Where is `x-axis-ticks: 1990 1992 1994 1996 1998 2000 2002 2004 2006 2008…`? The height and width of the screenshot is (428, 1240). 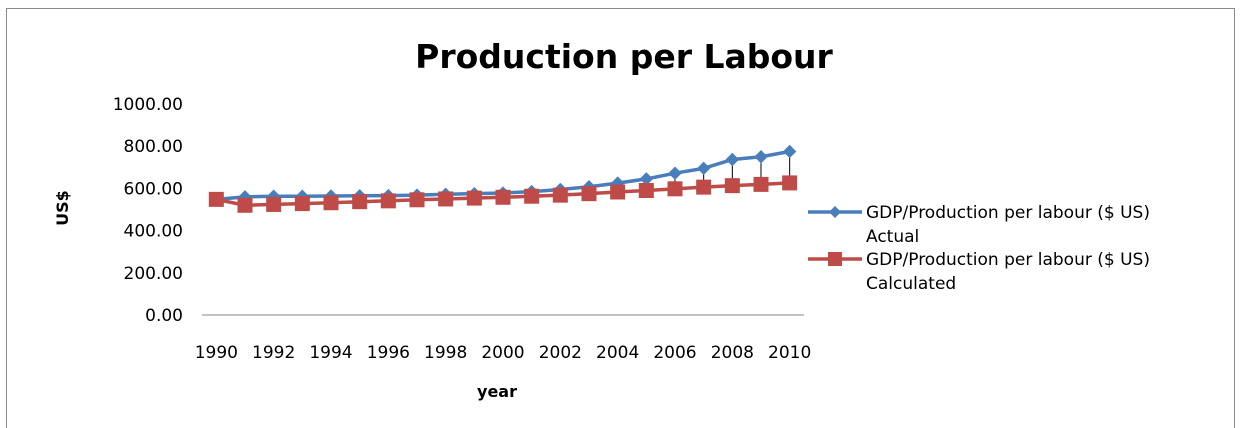
x-axis-ticks: 1990 1992 1994 1996 1998 2000 2002 2004 2006 2008… is located at coordinates (503, 353).